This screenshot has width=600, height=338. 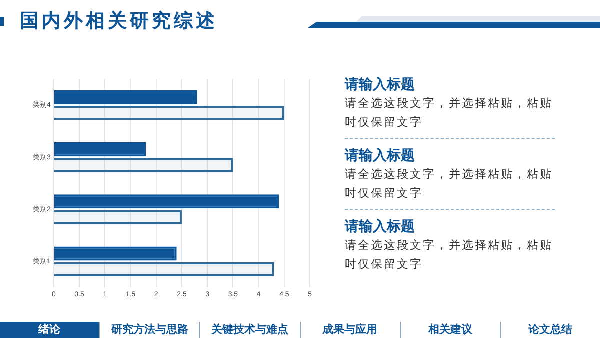 What do you see at coordinates (450, 330) in the screenshot?
I see `text: 相关建议` at bounding box center [450, 330].